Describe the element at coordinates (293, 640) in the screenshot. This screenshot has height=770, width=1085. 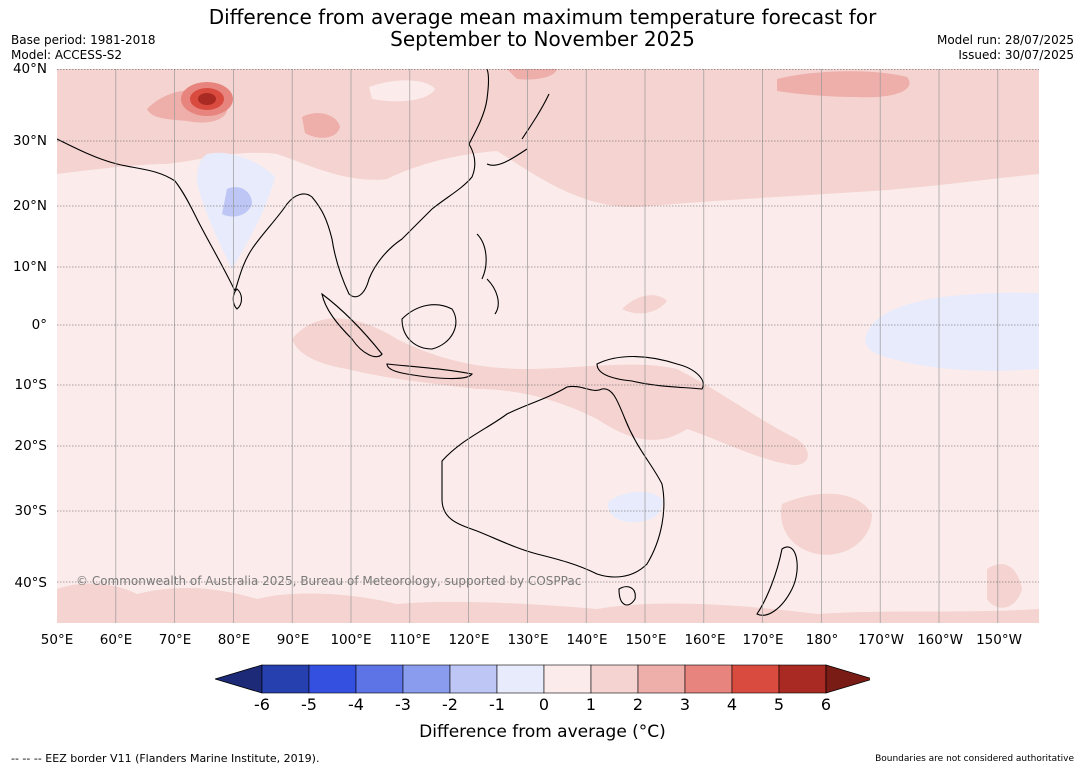
I see `lon-label: 90°E` at that location.